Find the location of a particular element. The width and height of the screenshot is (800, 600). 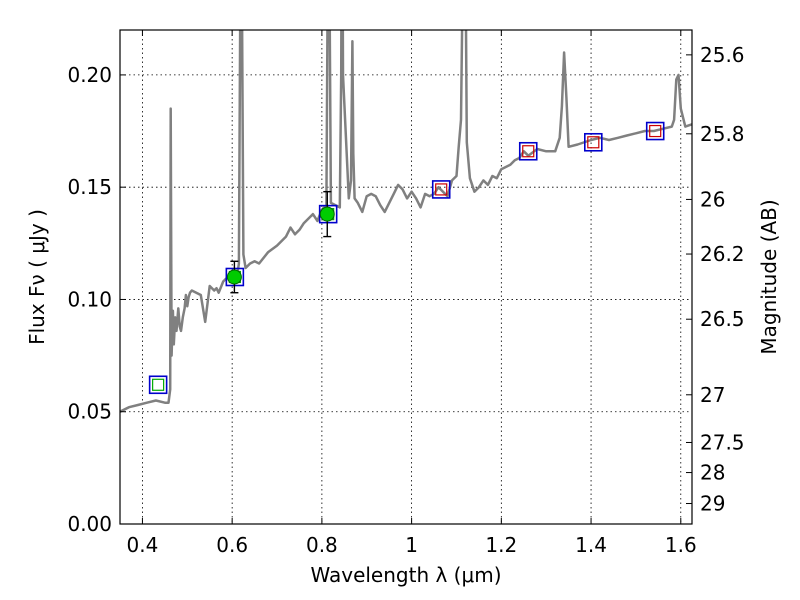

x-tick-label: 0.6 is located at coordinates (232, 545).